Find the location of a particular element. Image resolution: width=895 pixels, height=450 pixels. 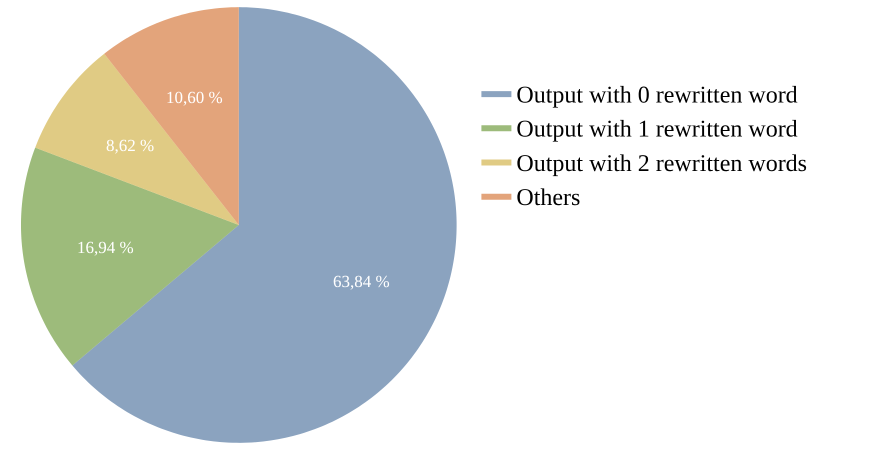

data-label: 63,84 % is located at coordinates (361, 281).